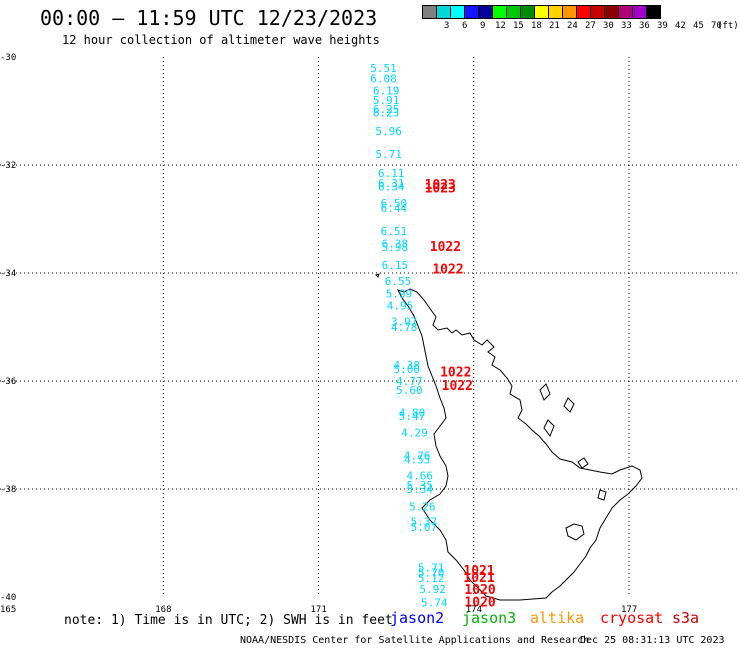 The image size is (740, 650). I want to click on color-scale-label: 6, so click(465, 26).